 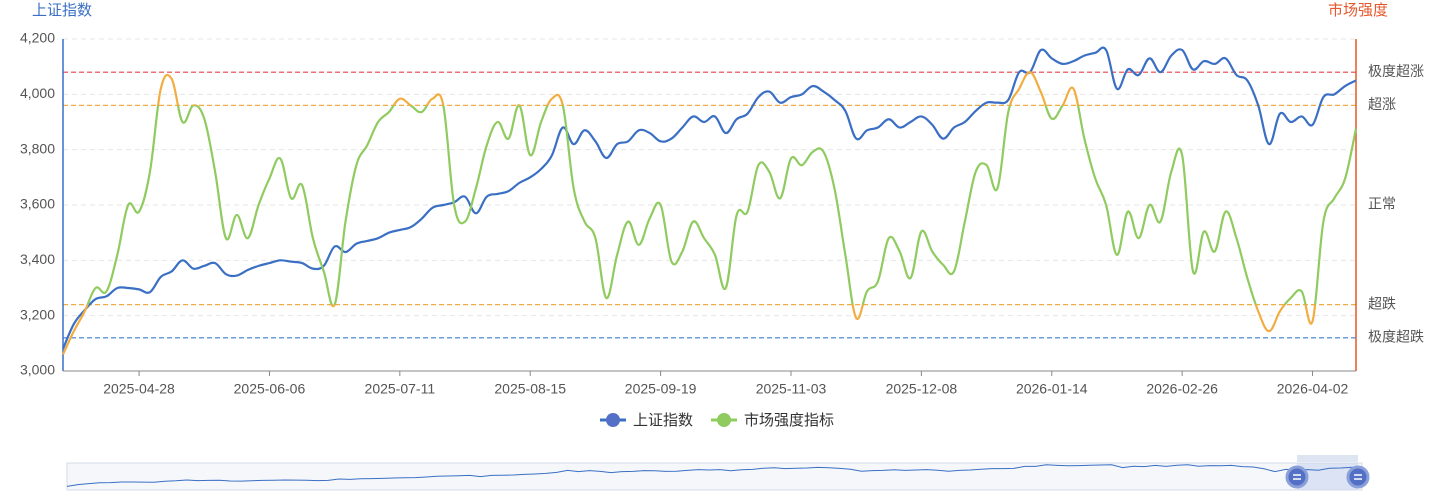 What do you see at coordinates (1382, 303) in the screenshot?
I see `y2-tick-label: 超跌` at bounding box center [1382, 303].